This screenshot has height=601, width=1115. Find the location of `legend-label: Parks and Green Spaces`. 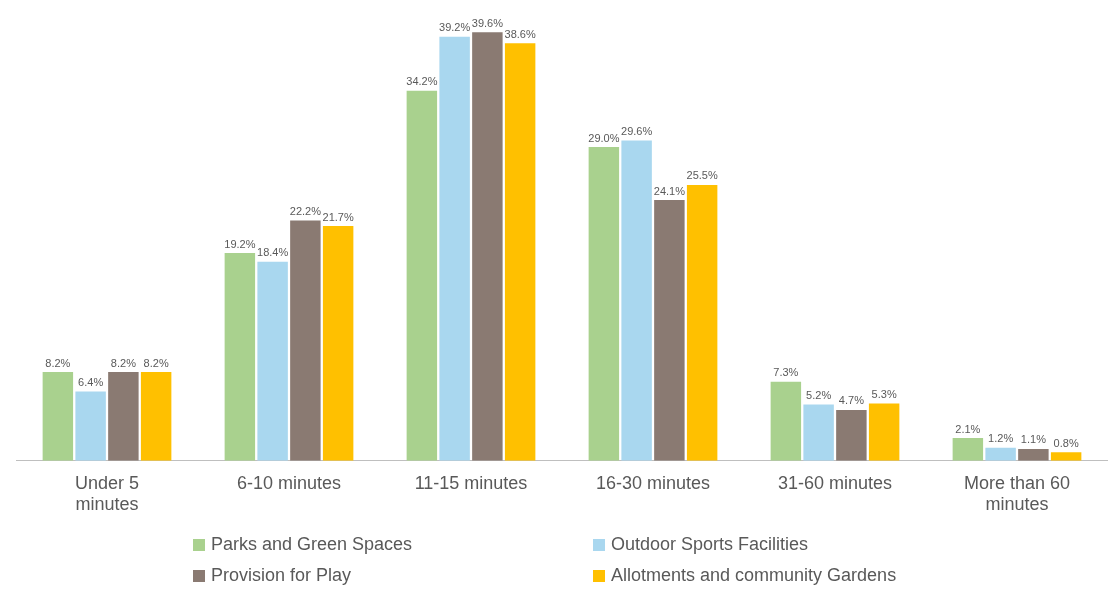

legend-label: Parks and Green Spaces is located at coordinates (312, 544).